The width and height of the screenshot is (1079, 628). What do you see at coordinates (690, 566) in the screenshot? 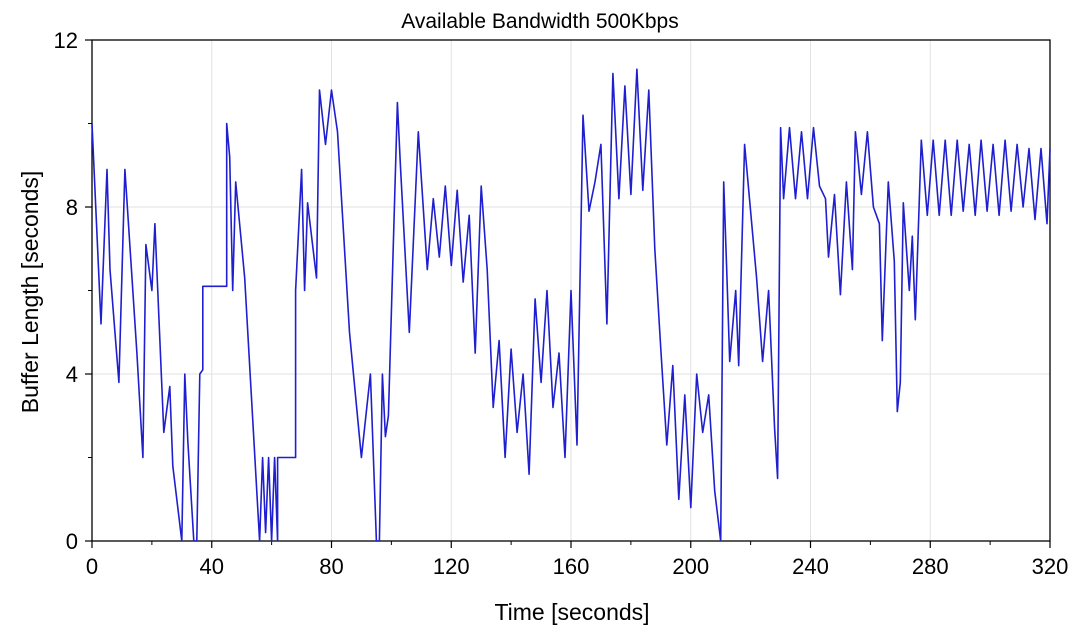
I see `x-tick-label: 200` at bounding box center [690, 566].